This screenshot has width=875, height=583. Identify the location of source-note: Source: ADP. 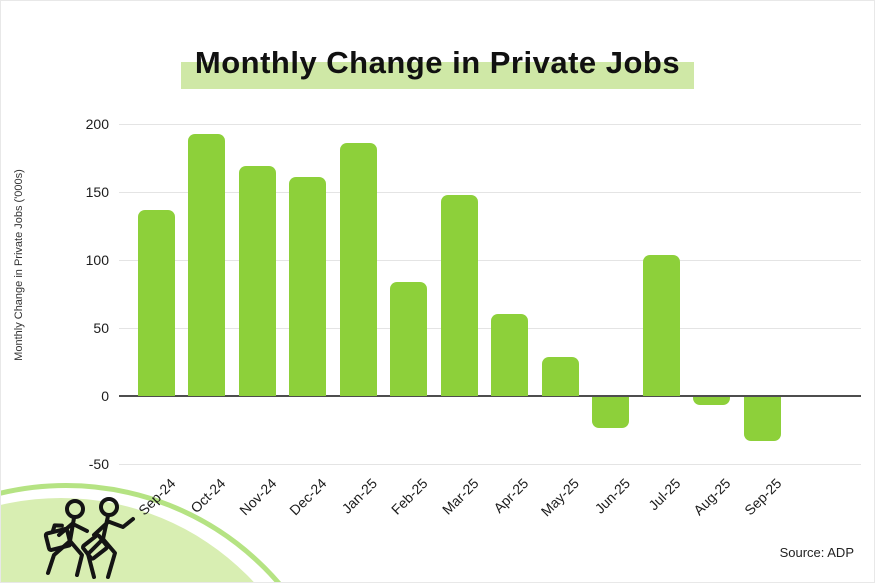
(816, 552).